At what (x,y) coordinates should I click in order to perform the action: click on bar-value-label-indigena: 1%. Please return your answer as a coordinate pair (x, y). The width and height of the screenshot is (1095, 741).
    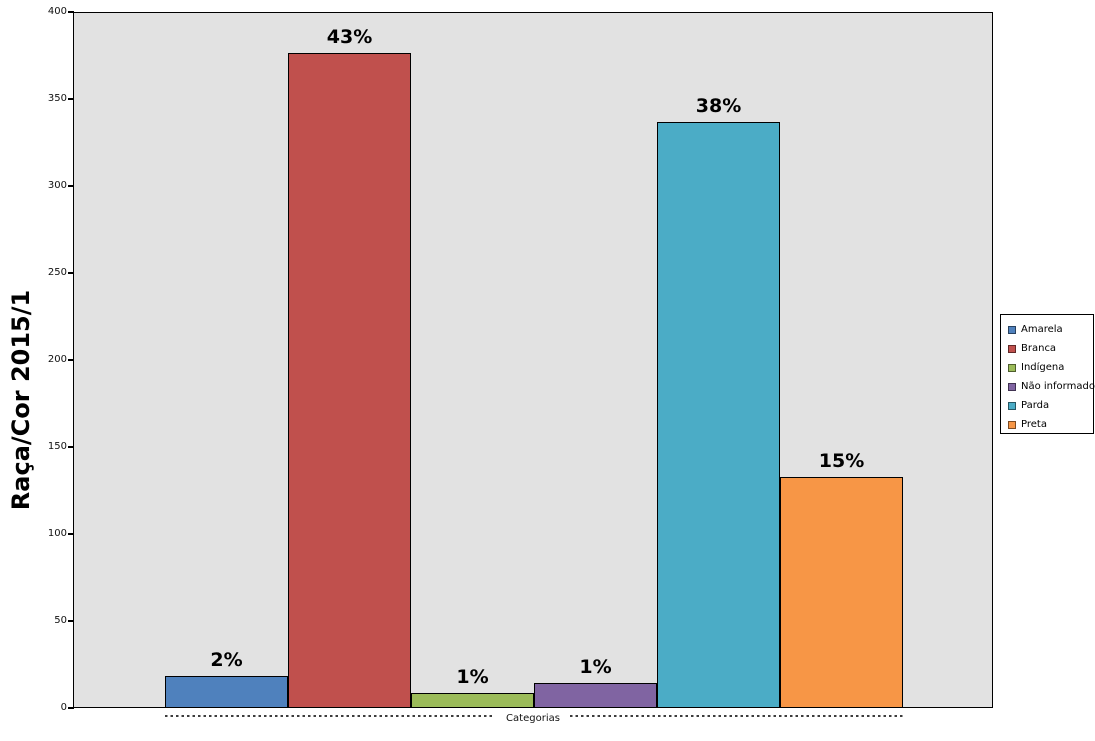
    Looking at the image, I should click on (472, 677).